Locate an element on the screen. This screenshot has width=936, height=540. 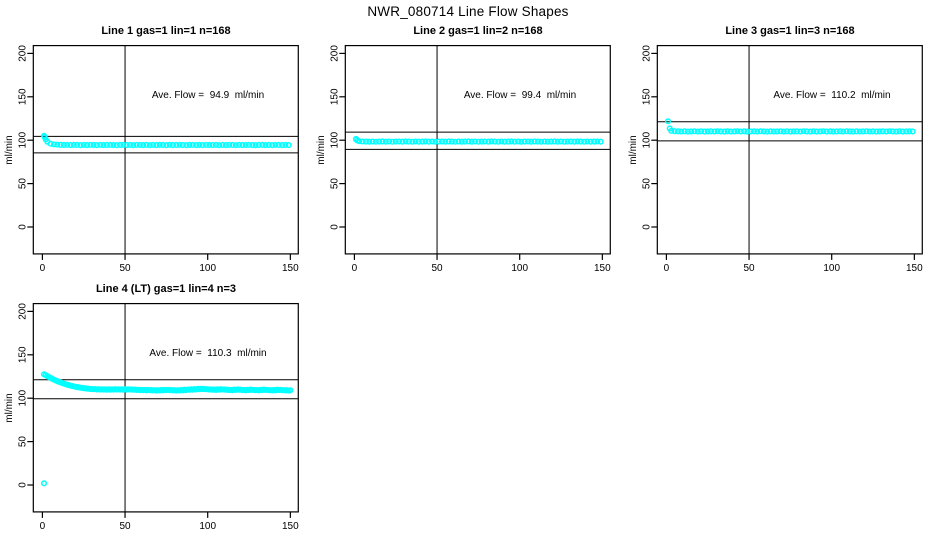
plot-canvas-line-3: 0 50 100 150 0 50 100 150 200 is located at coordinates (782, 159).